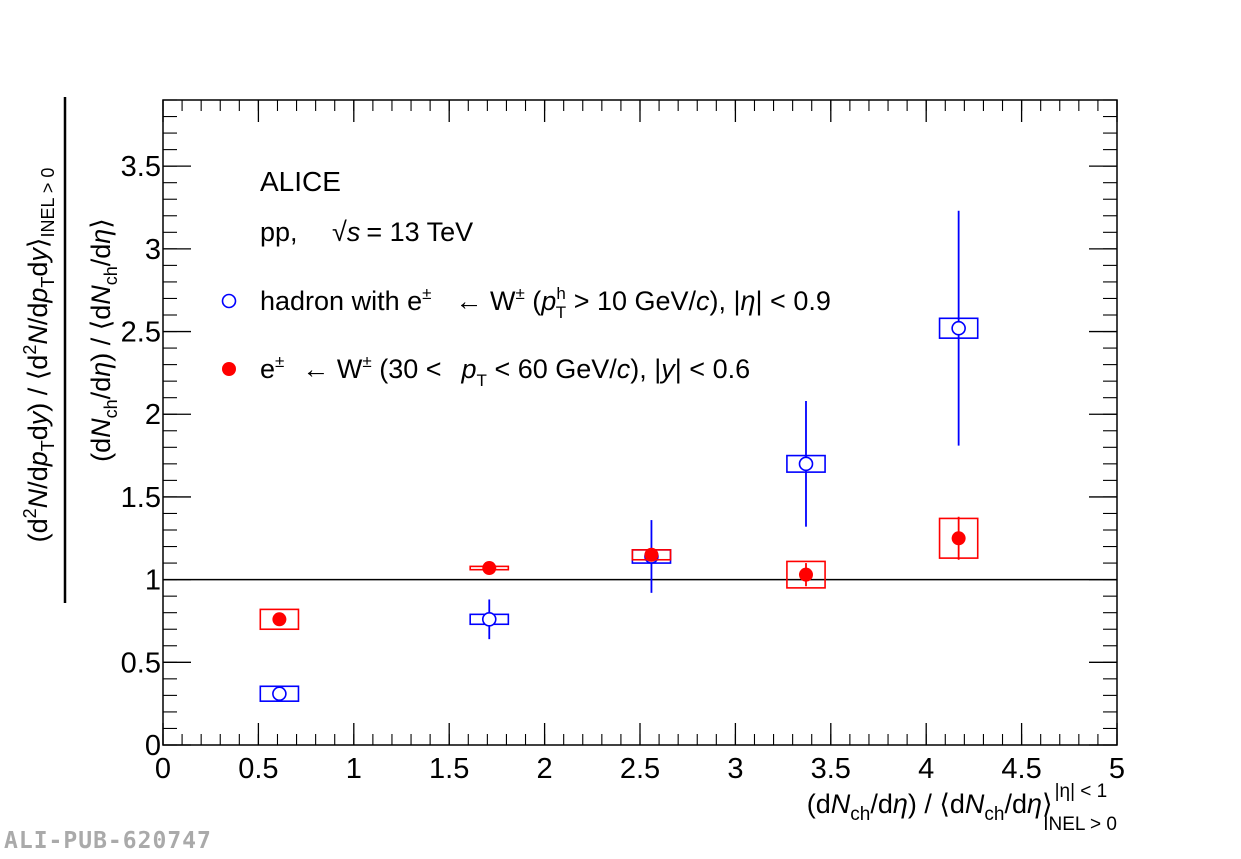 Image resolution: width=1241 pixels, height=859 pixels. What do you see at coordinates (153, 415) in the screenshot?
I see `y-tick-label: 2` at bounding box center [153, 415].